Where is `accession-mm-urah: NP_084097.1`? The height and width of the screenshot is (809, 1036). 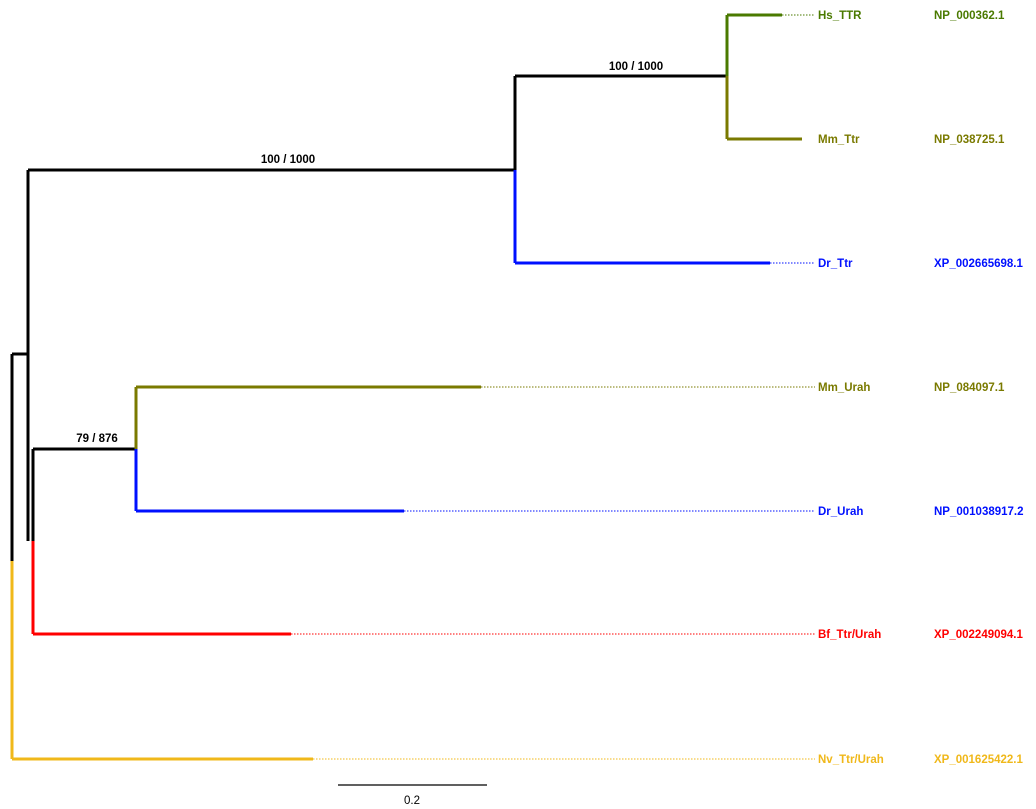 accession-mm-urah: NP_084097.1 is located at coordinates (969, 388).